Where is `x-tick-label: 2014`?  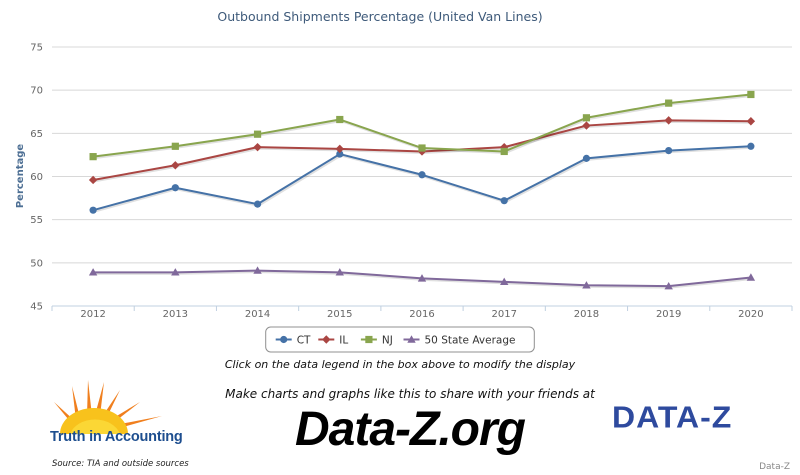 x-tick-label: 2014 is located at coordinates (257, 314).